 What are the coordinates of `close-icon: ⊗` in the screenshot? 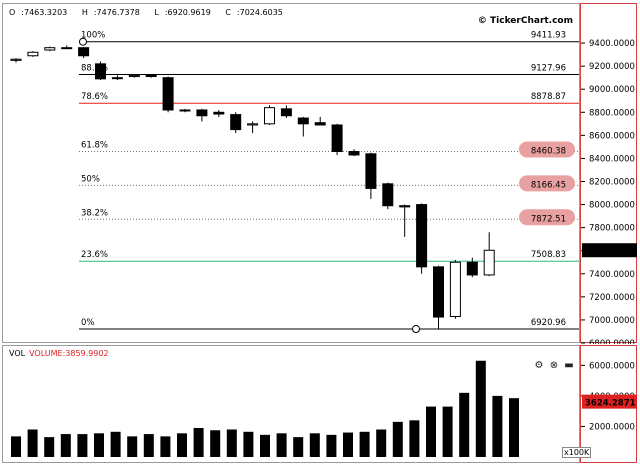 It's located at (554, 365).